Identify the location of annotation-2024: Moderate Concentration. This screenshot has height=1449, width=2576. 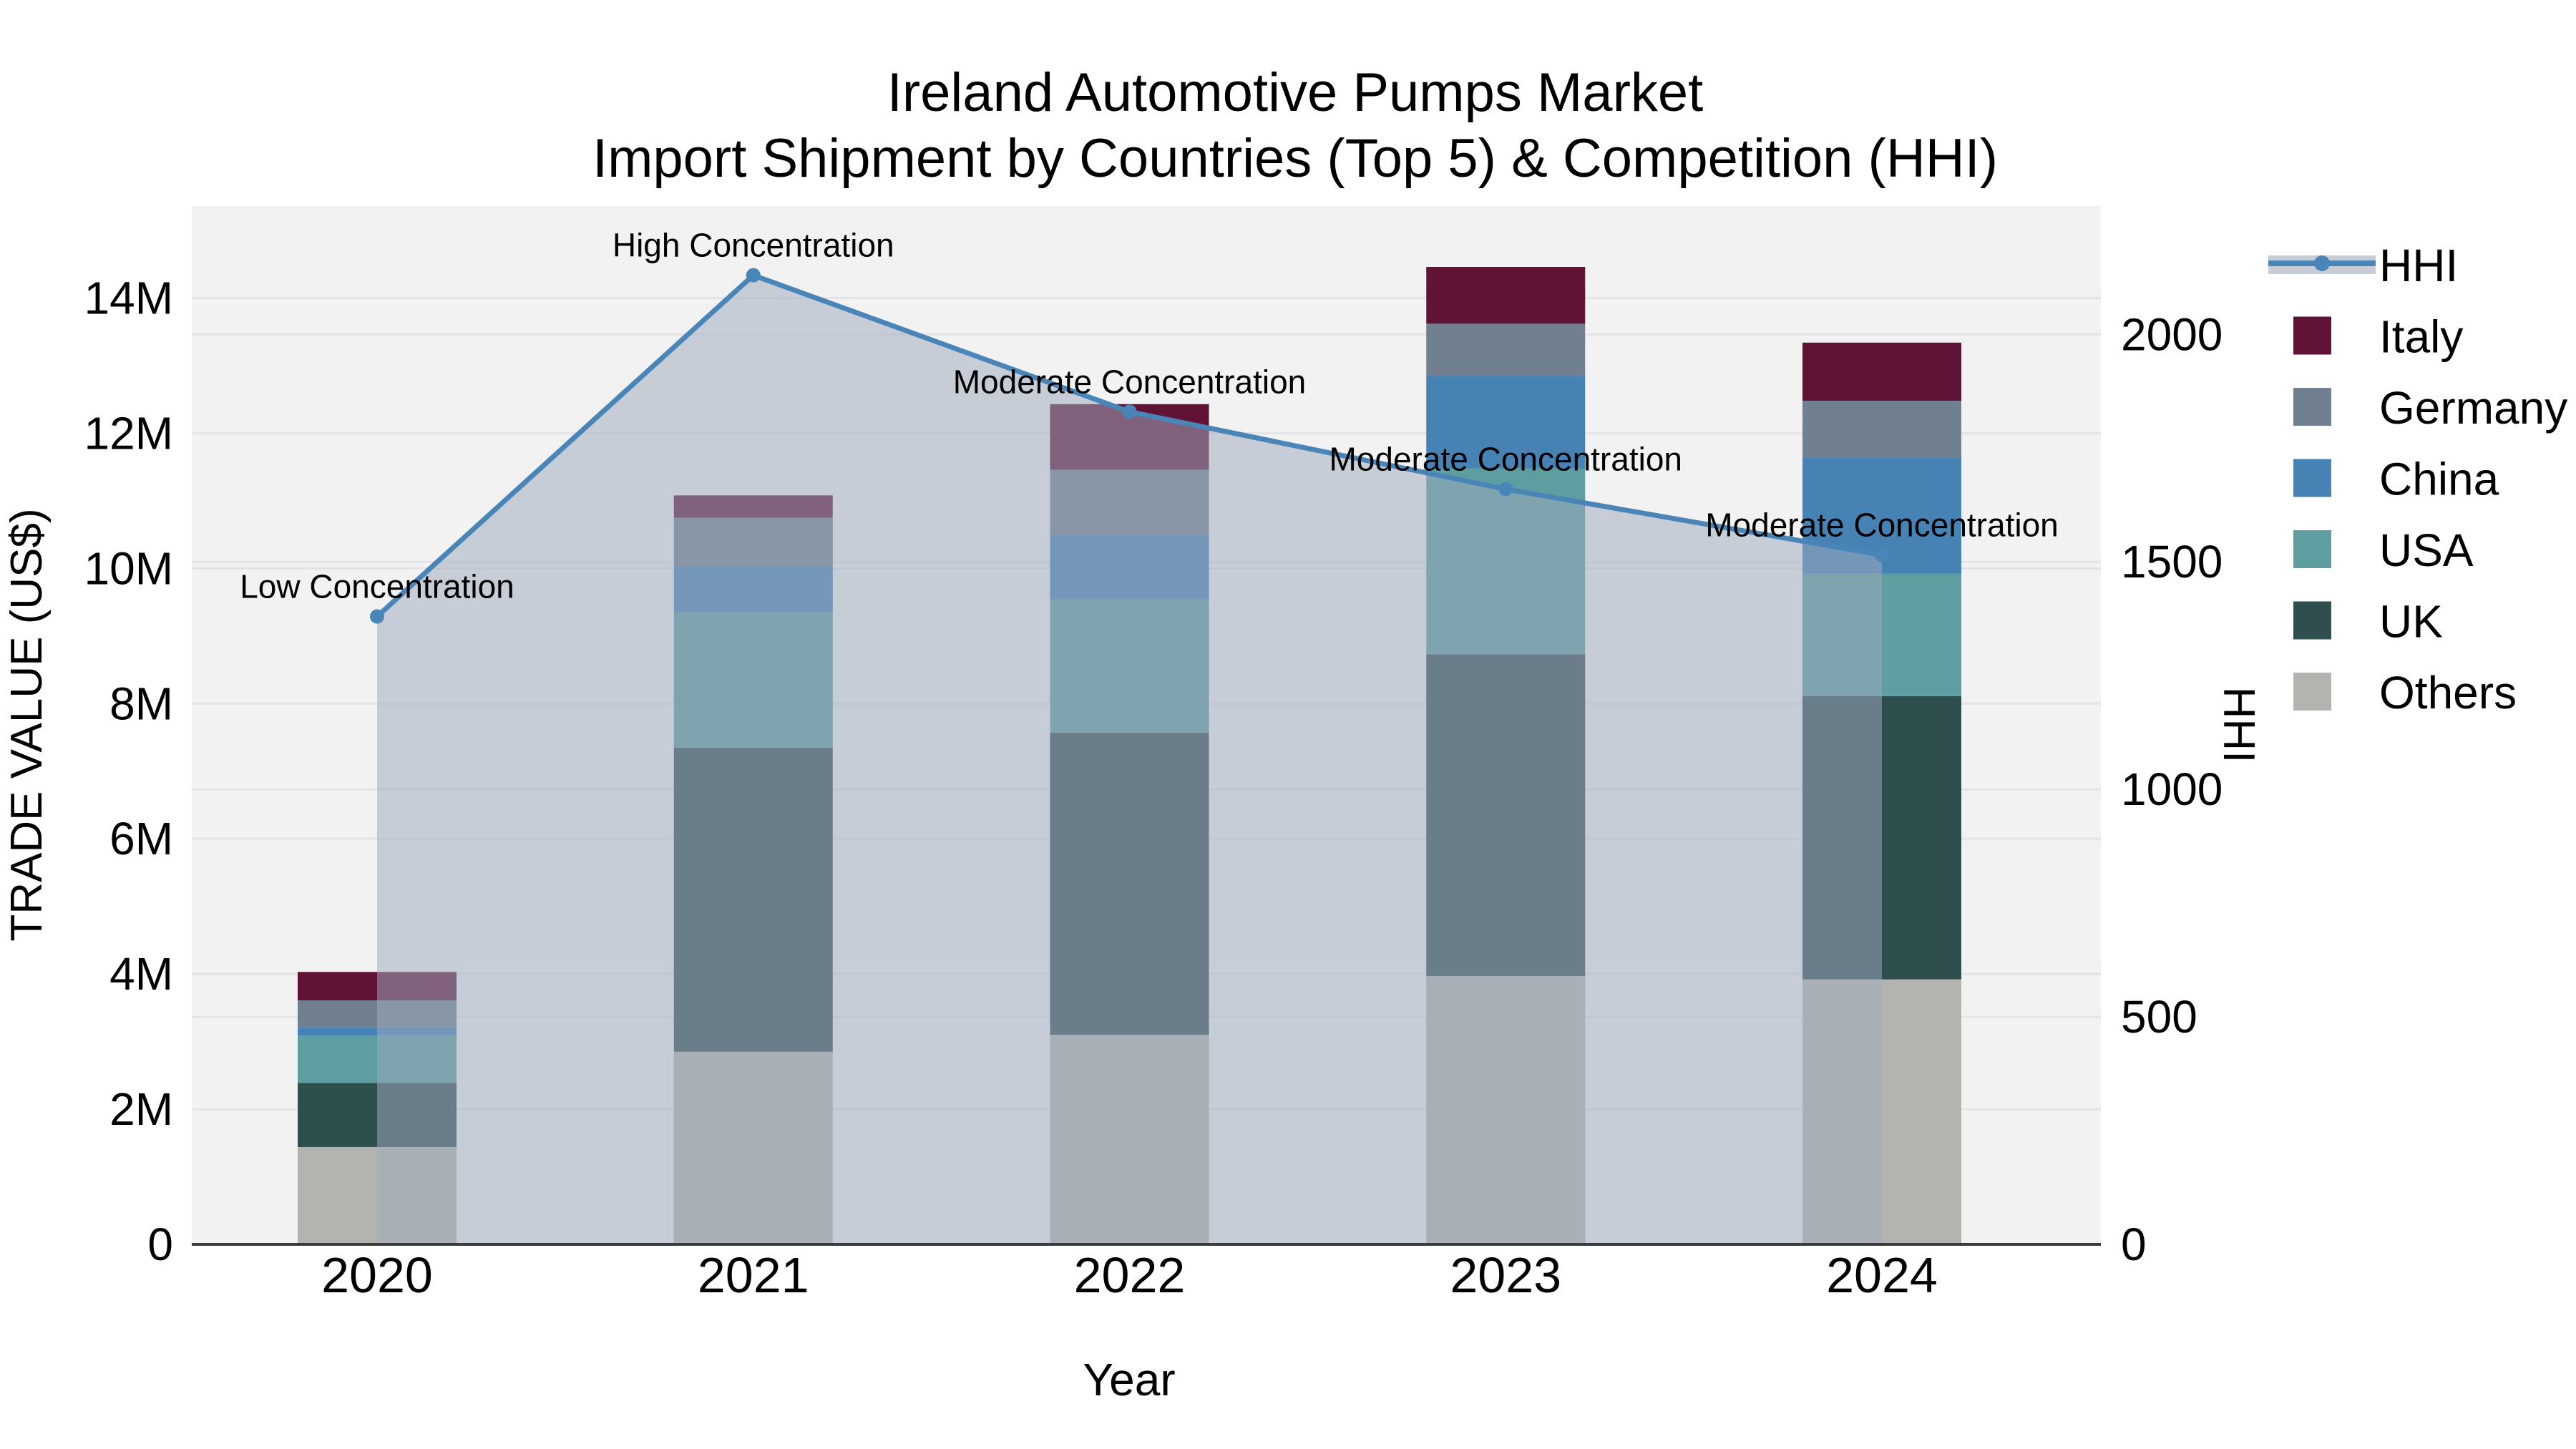
(1882, 525).